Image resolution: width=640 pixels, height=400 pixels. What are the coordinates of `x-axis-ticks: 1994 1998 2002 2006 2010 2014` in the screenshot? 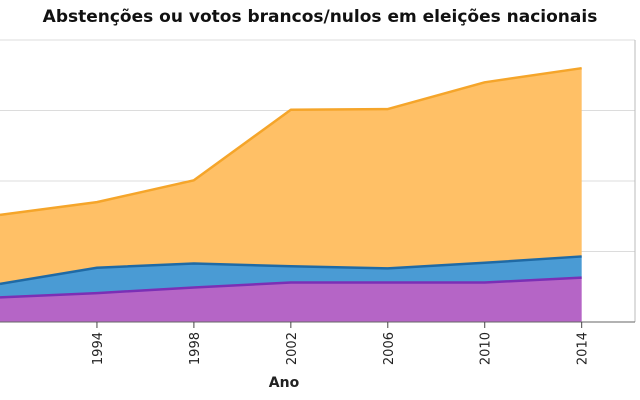 It's located at (341, 343).